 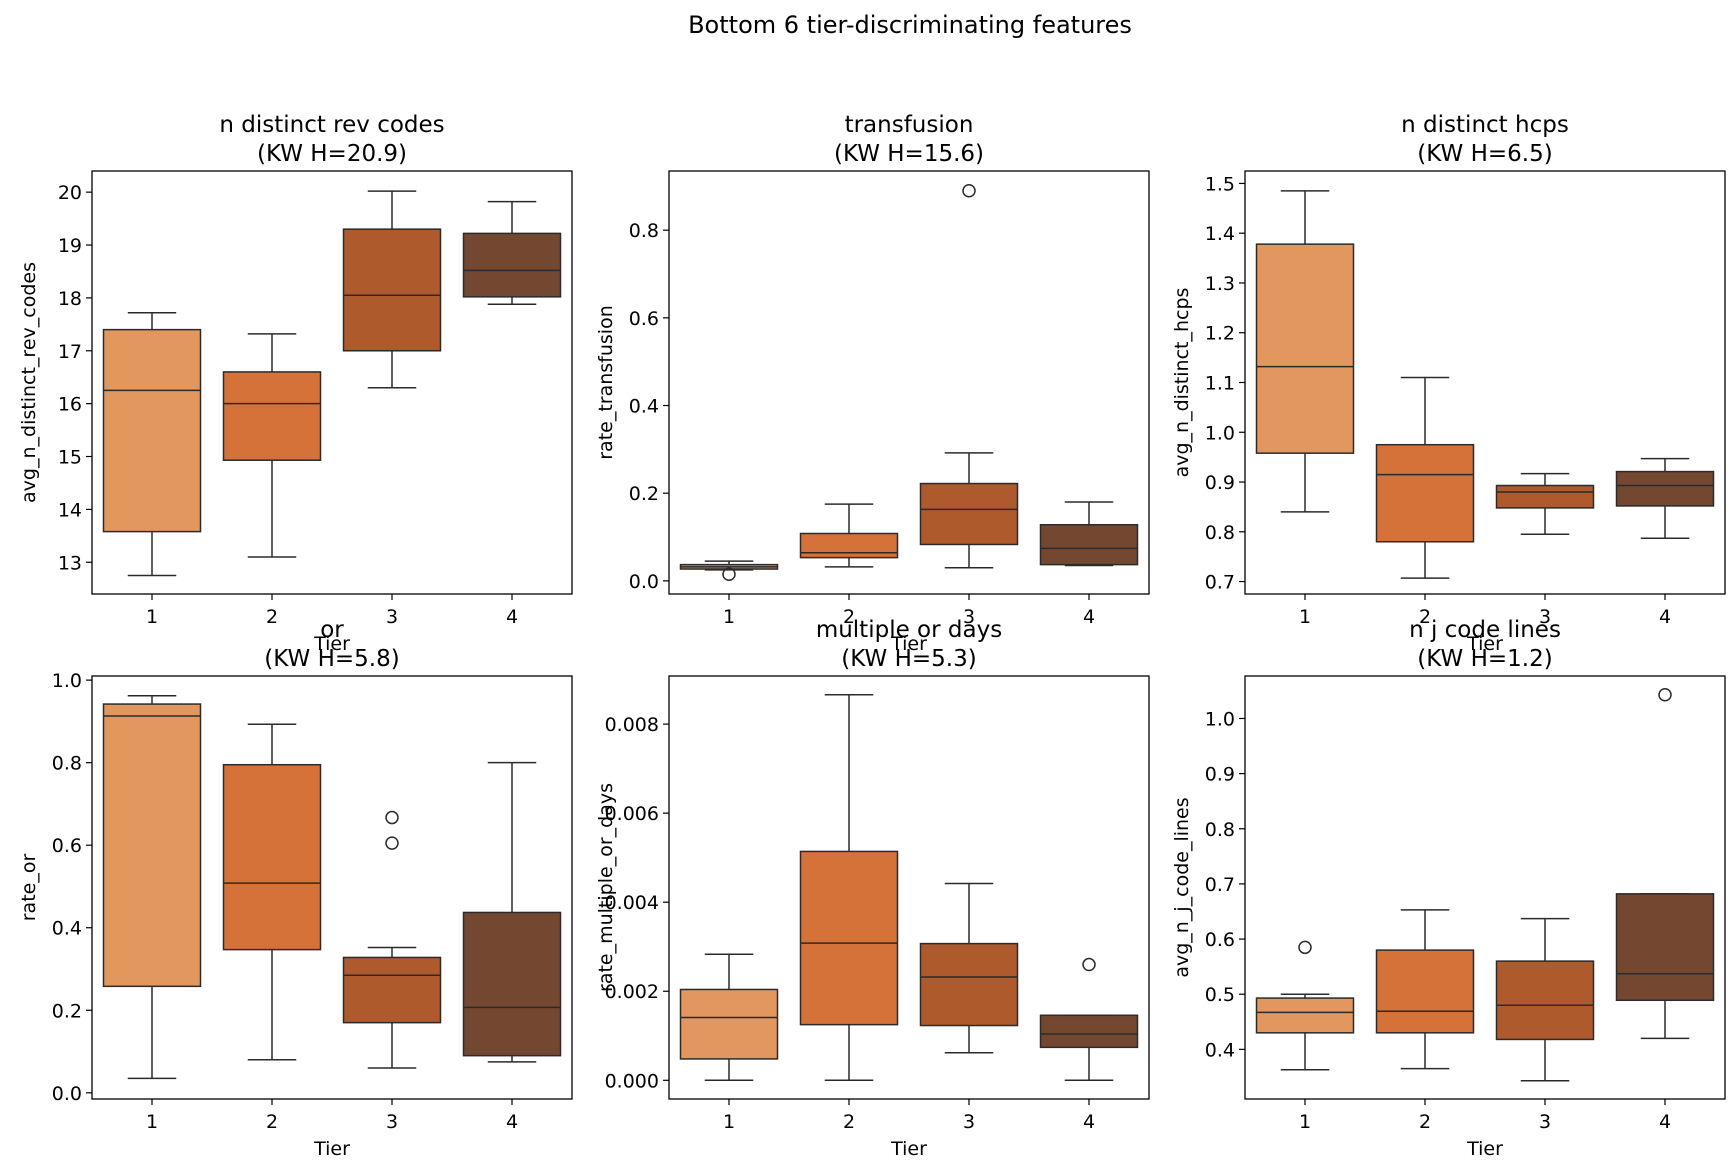 I want to click on y-tick-label: 0.000, so click(x=632, y=1081).